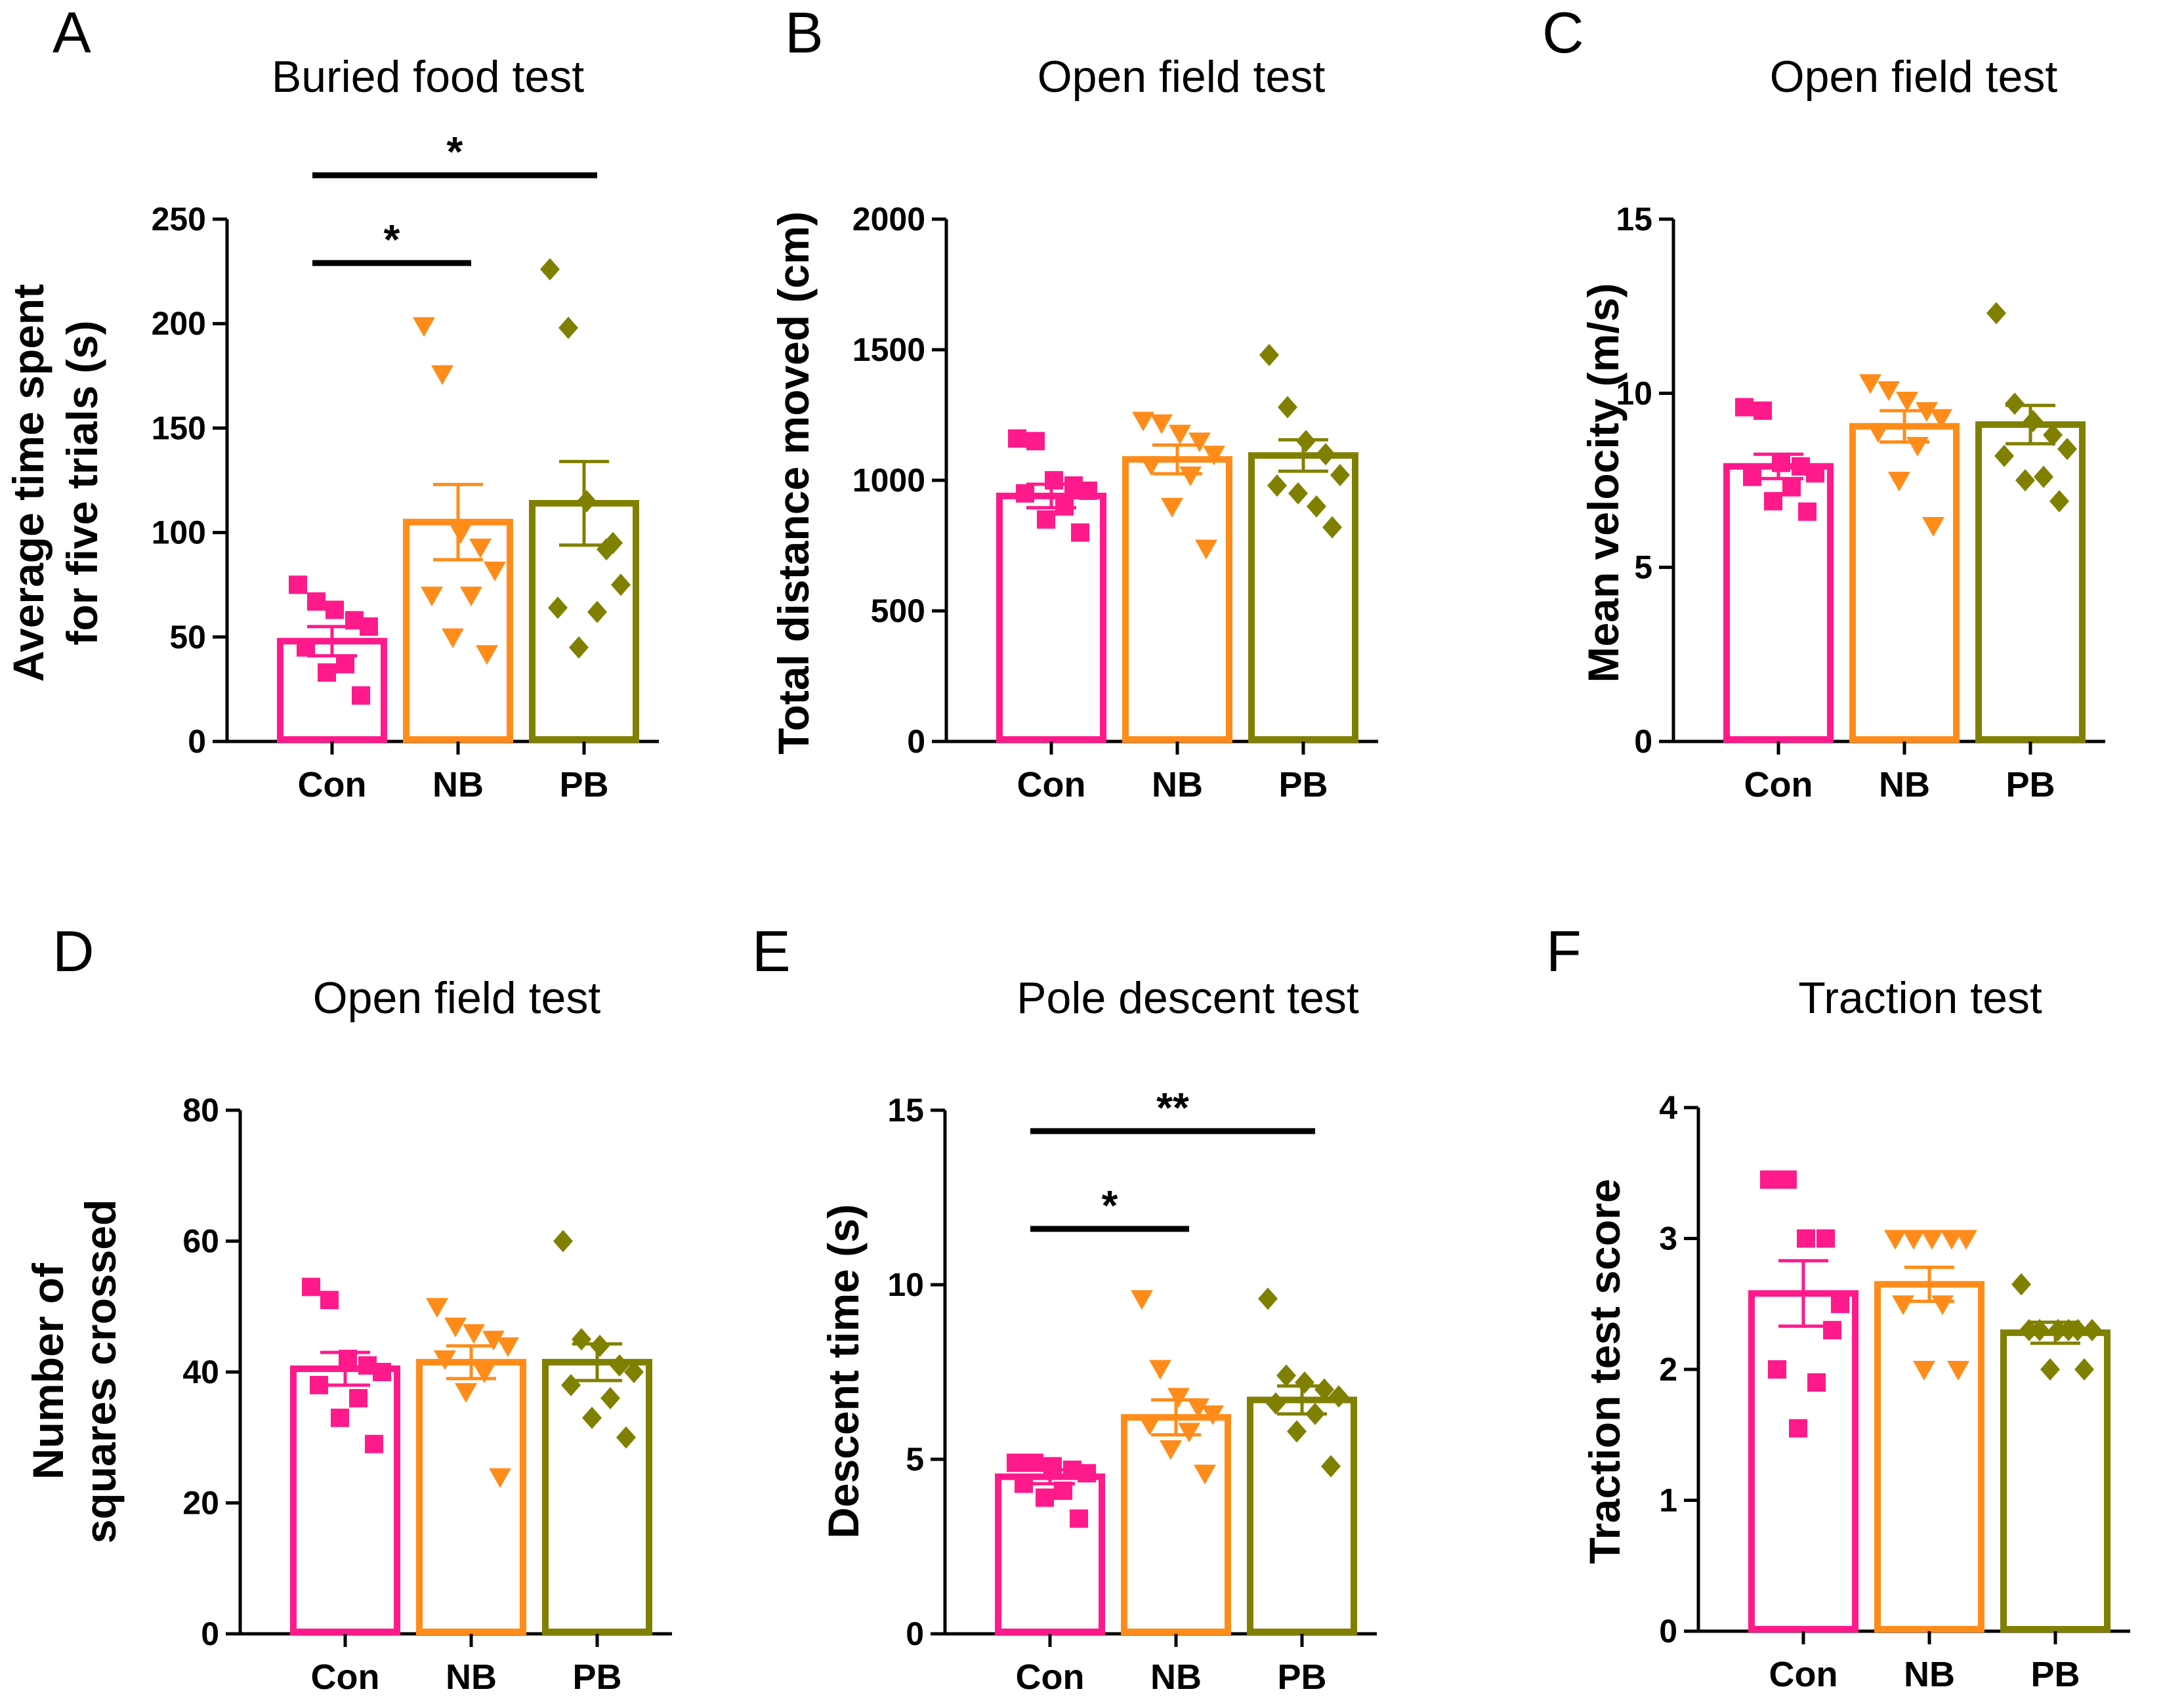  I want to click on y-tick-label: 150, so click(179, 427).